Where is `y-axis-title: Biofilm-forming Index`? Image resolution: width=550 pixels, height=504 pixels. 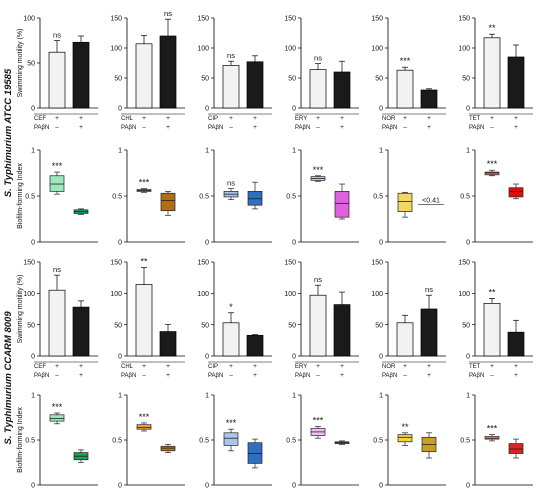 y-axis-title: Biofilm-forming Index is located at coordinates (20, 440).